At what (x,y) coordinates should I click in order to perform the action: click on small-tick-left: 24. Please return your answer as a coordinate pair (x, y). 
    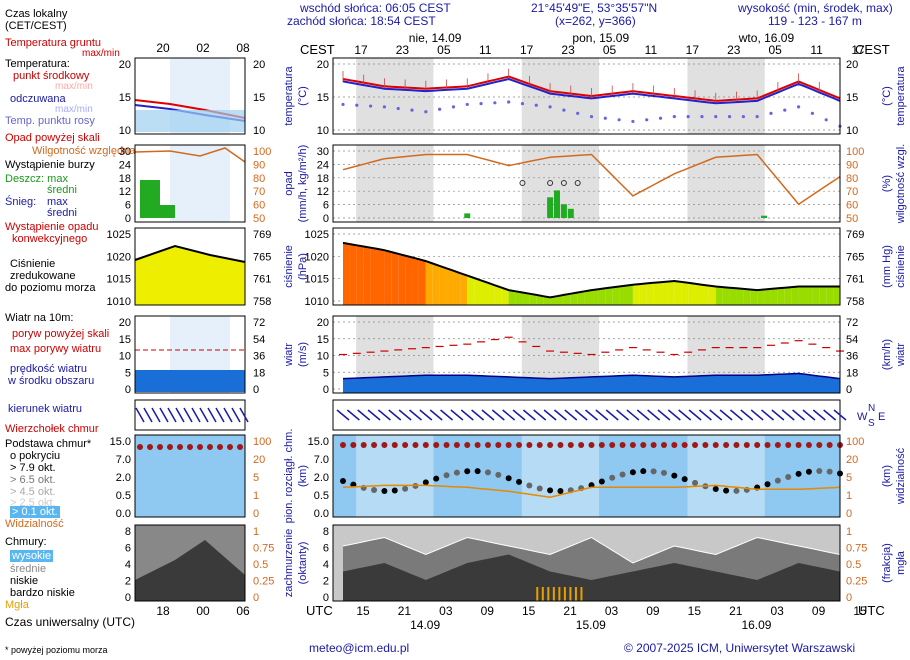
    Looking at the image, I should click on (125, 165).